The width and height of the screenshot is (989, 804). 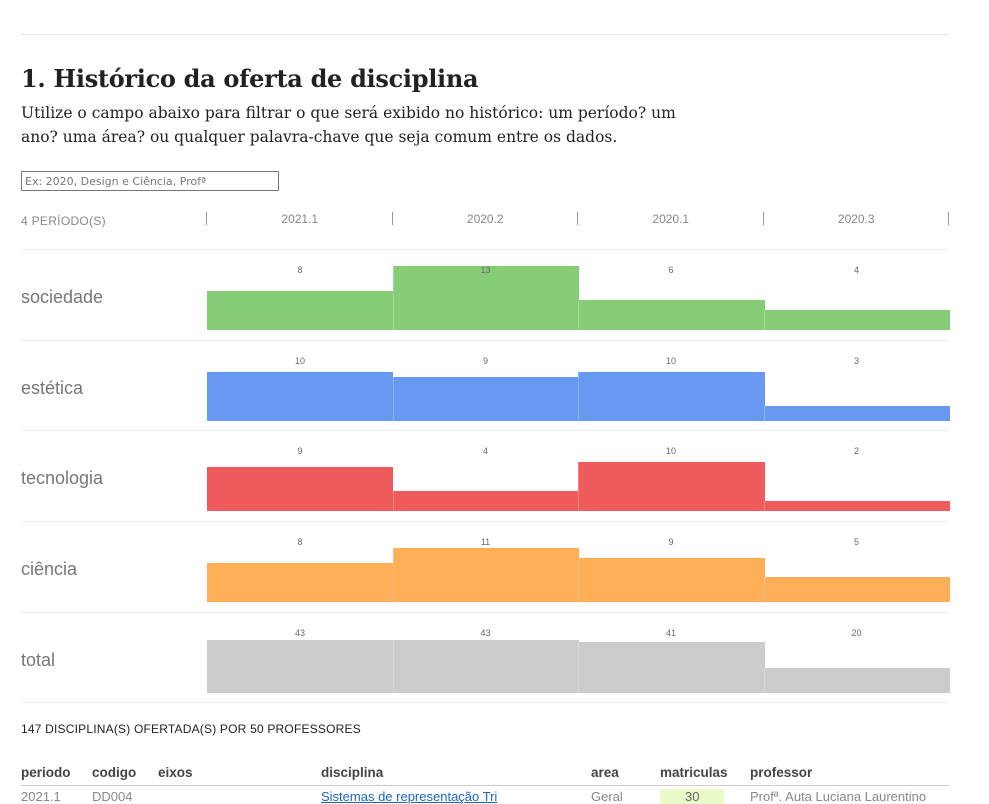 What do you see at coordinates (694, 772) in the screenshot?
I see `column-header-matriculas: matriculas` at bounding box center [694, 772].